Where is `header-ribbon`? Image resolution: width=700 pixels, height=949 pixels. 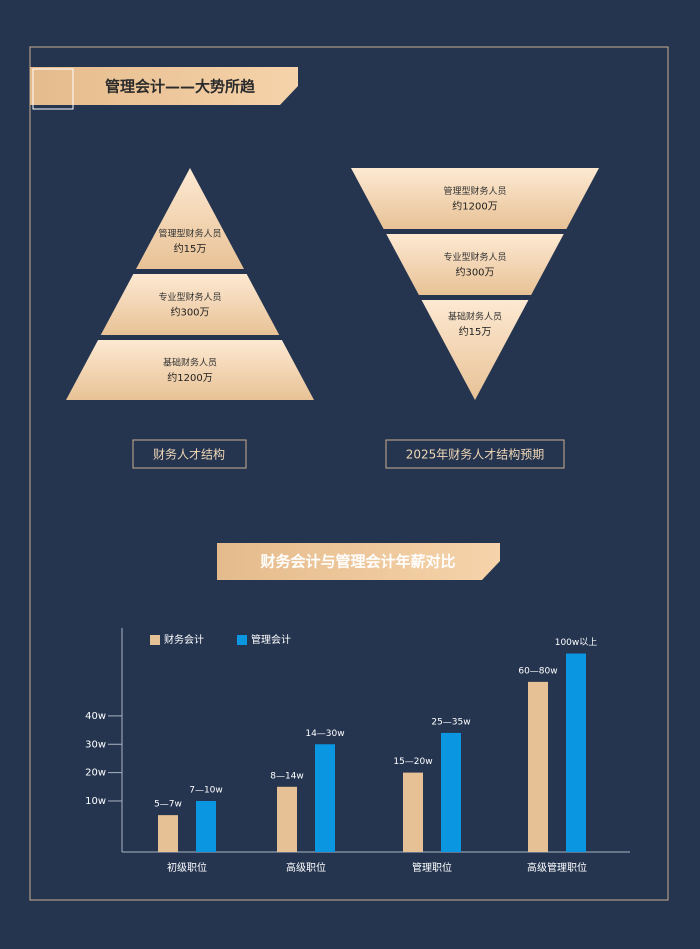
header-ribbon is located at coordinates (164, 86).